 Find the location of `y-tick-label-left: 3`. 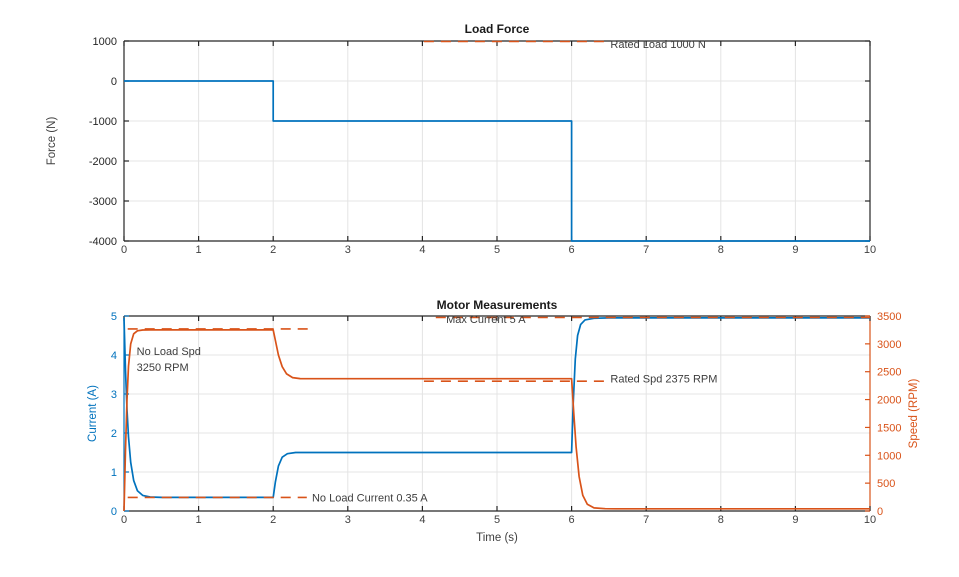

y-tick-label-left: 3 is located at coordinates (114, 395).